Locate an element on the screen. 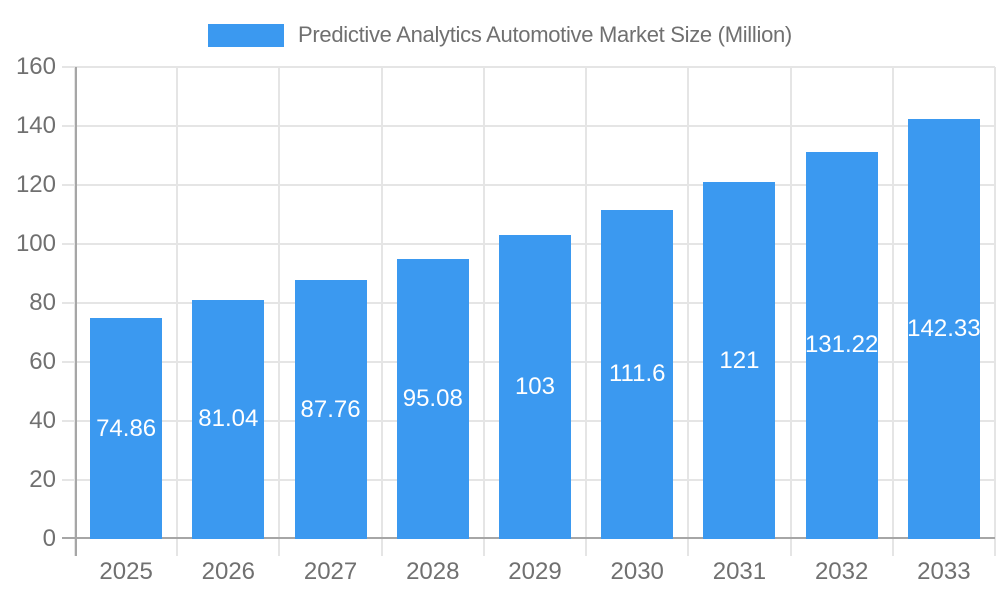  y-axis-tick-label: 40 is located at coordinates (42, 420).